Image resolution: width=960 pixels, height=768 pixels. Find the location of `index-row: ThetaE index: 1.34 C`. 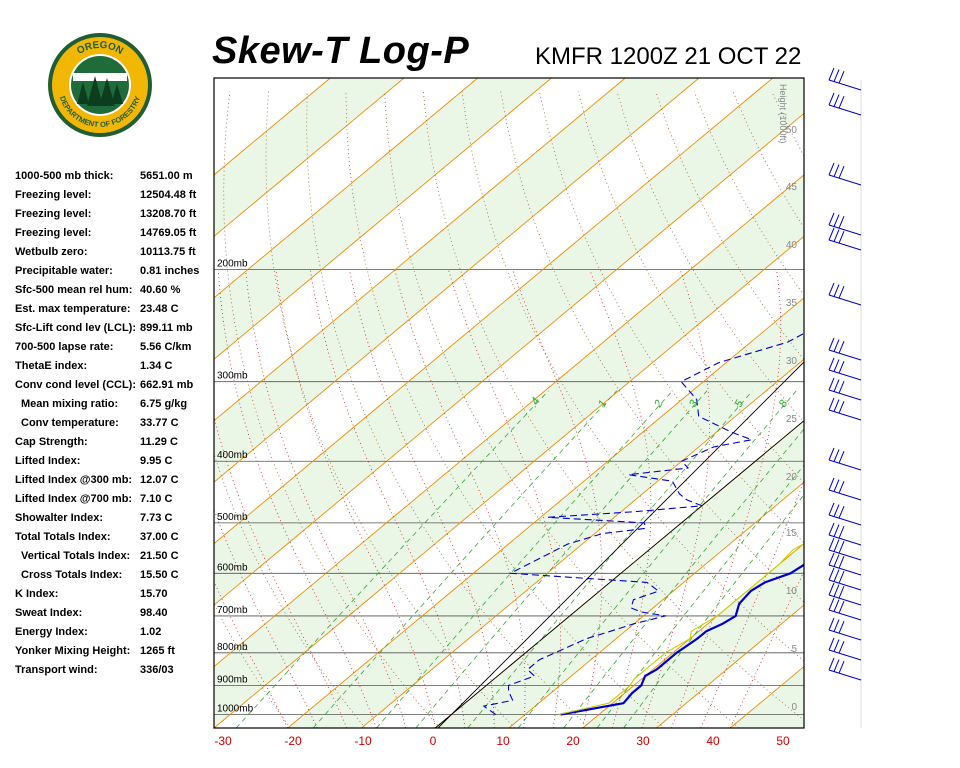

index-row: ThetaE index: 1.34 C is located at coordinates (115, 369).